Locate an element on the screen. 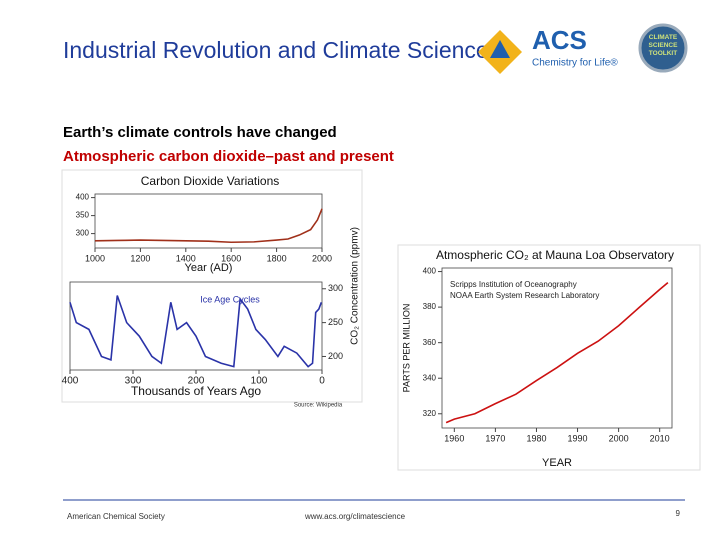 The width and height of the screenshot is (720, 540). logo-tagline: Chemistry for Life® is located at coordinates (575, 63).